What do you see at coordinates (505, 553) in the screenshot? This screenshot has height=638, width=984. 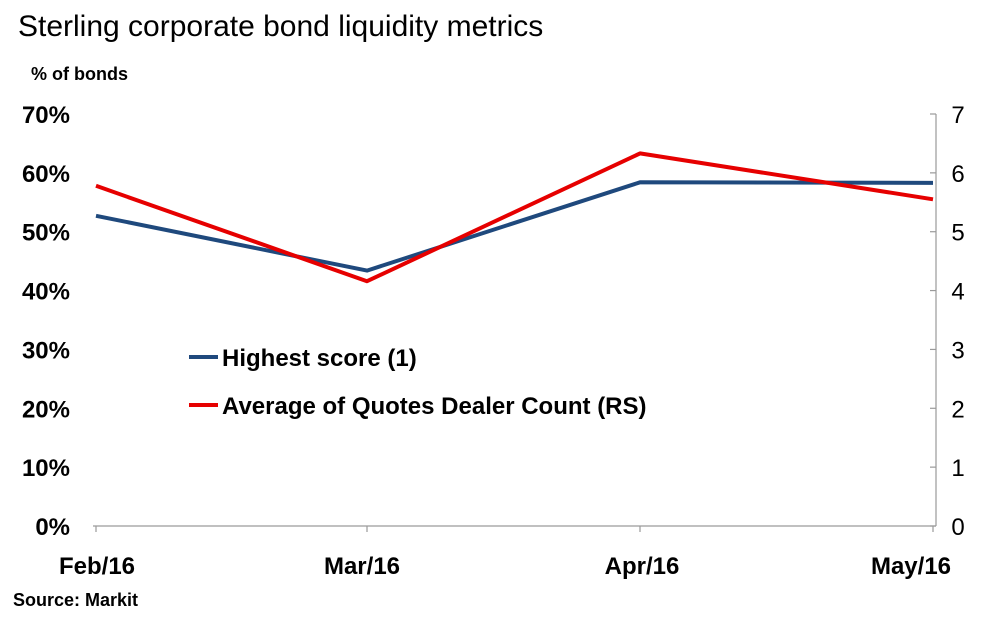 I see `x-axis-ticks: Feb/16 Mar/16 Apr/16 May/16` at bounding box center [505, 553].